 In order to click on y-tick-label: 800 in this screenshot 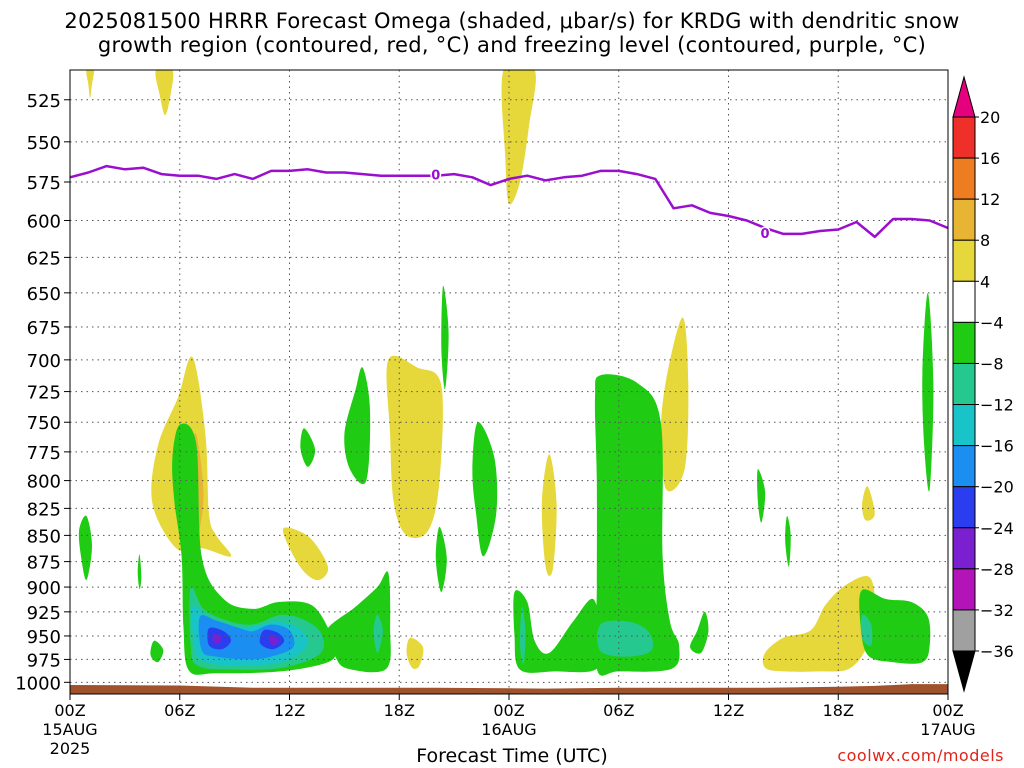, I will do `click(44, 482)`.